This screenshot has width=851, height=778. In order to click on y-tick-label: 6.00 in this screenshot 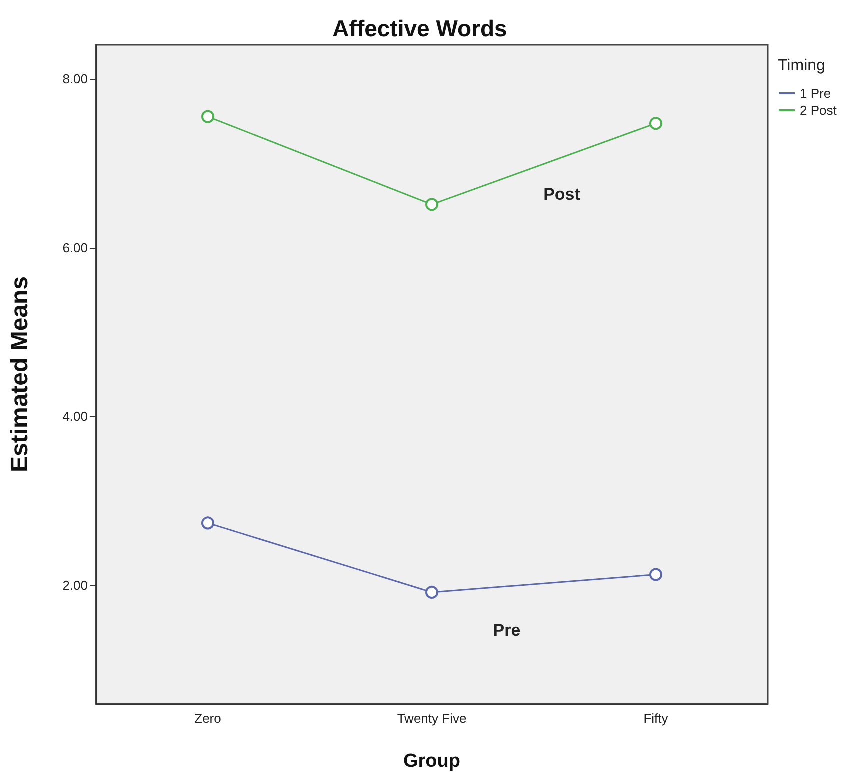, I will do `click(75, 248)`.